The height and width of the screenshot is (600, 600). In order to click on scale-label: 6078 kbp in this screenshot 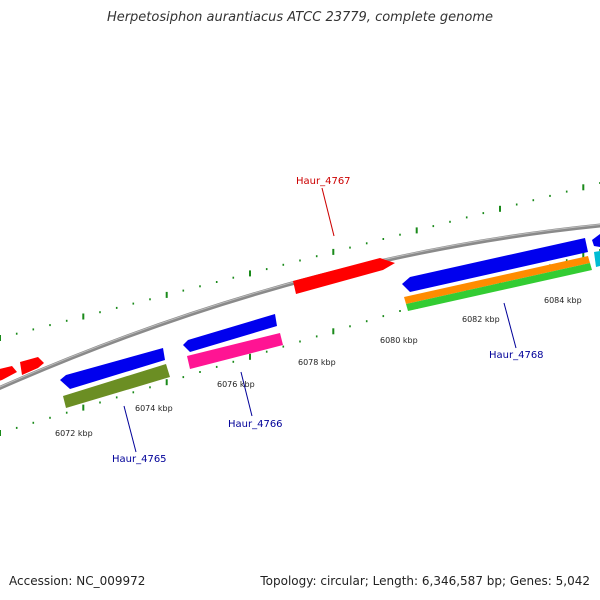, I will do `click(317, 362)`.